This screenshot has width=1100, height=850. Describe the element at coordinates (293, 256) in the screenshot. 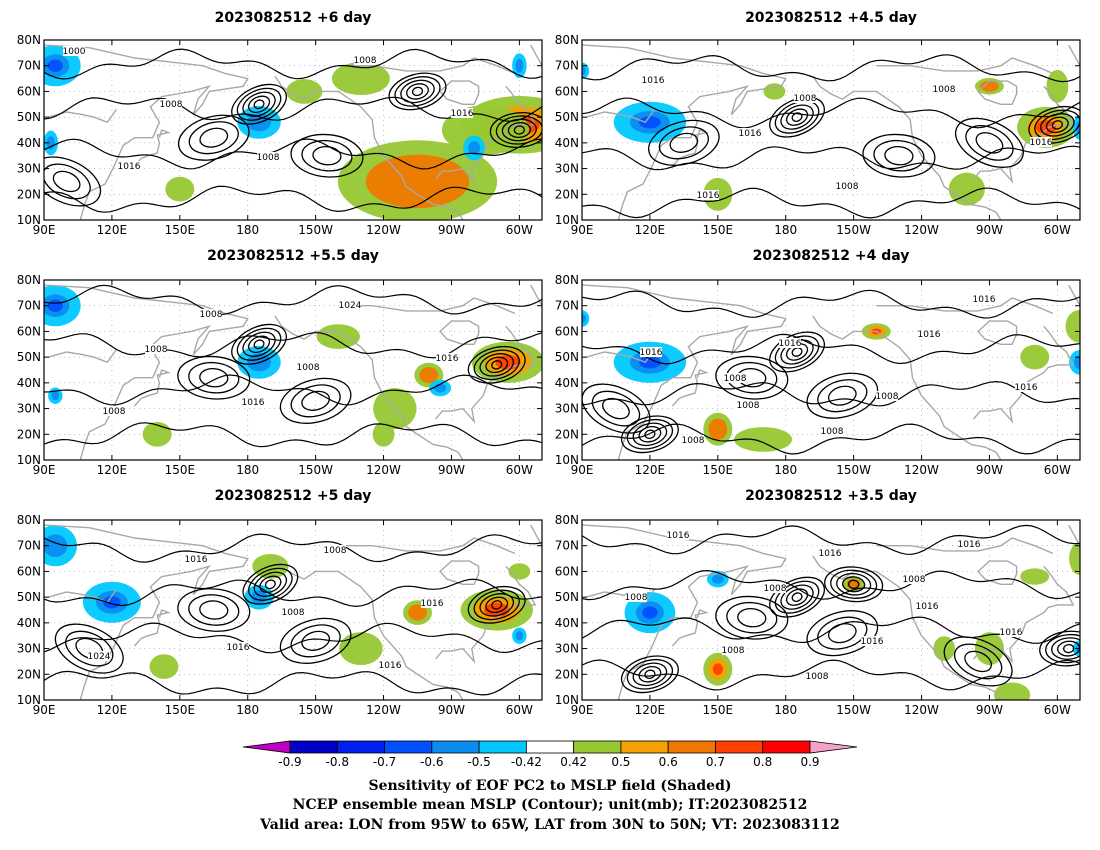

I see `panel-3-title: 2023082512 +5.5 day` at that location.